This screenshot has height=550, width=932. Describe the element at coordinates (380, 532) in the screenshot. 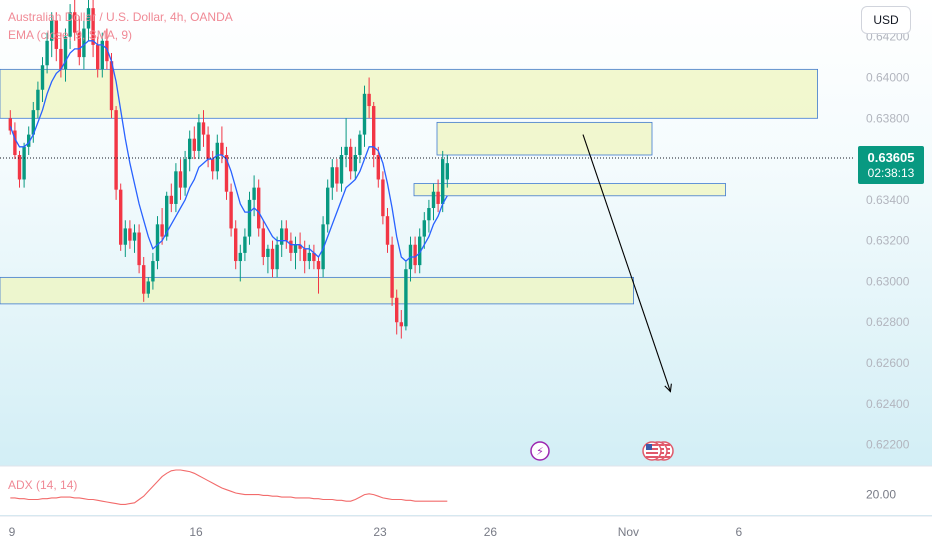

I see `x-tick-label: 23` at that location.